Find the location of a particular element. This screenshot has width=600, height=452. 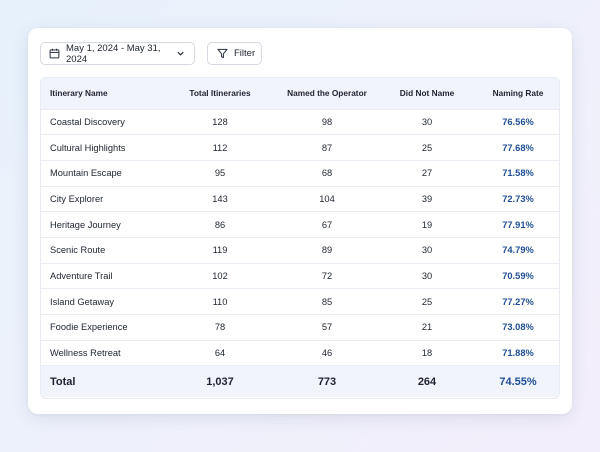

cell-not-named: 39 is located at coordinates (427, 198).